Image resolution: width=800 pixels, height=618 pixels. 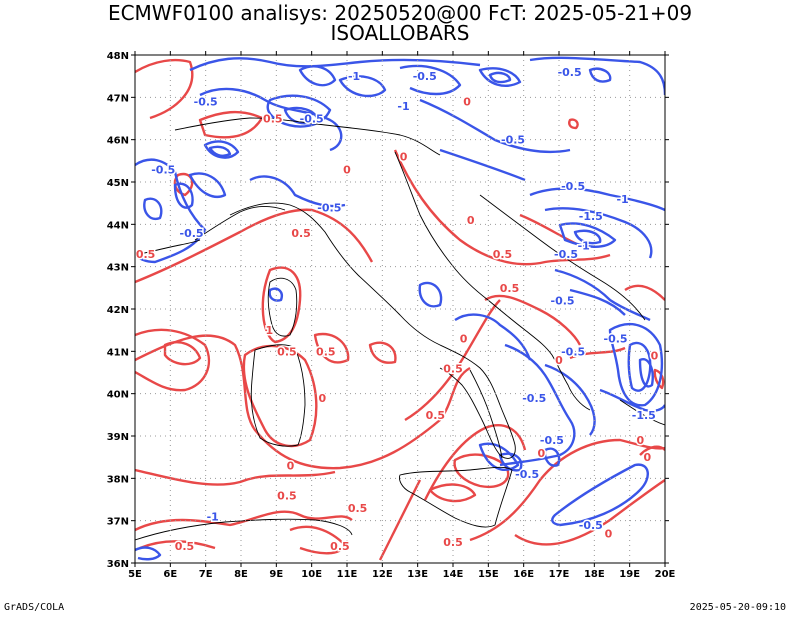 What do you see at coordinates (737, 607) in the screenshot?
I see `render-timestamp: 2025-05-20-09:10` at bounding box center [737, 607].